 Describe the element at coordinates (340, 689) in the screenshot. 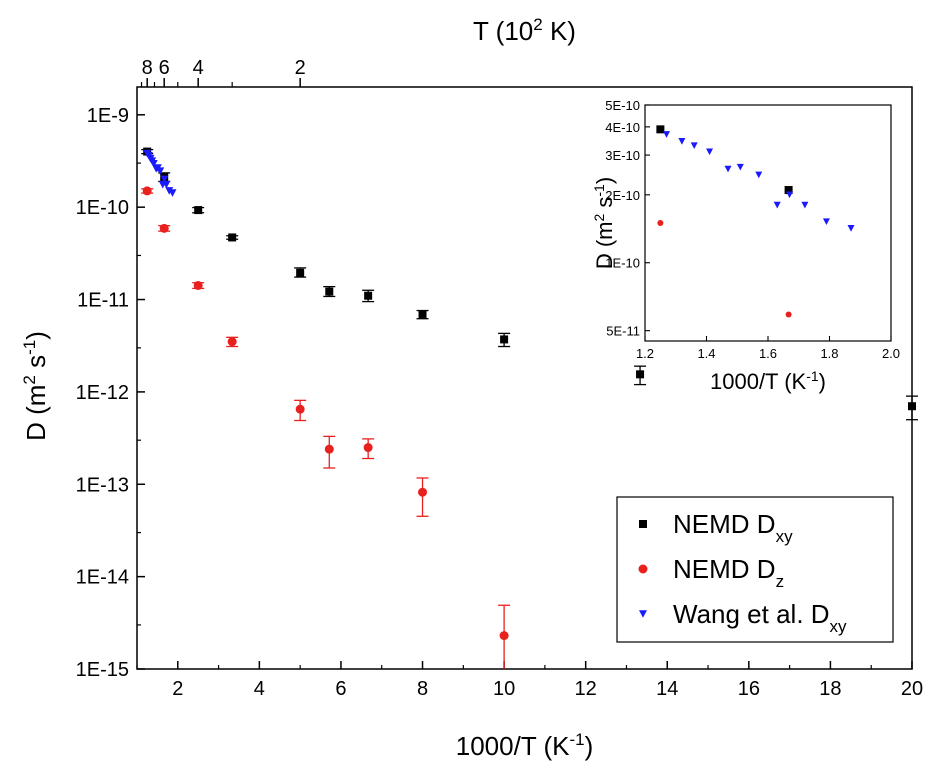

I see `x-tick-label: 6` at that location.